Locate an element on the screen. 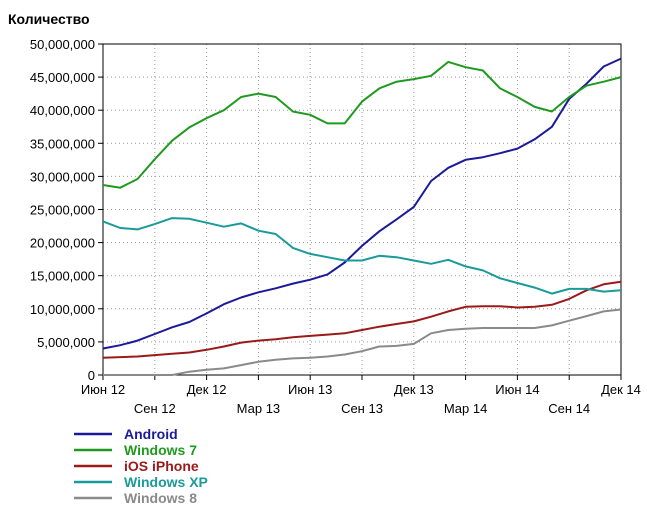 The image size is (647, 515). x-tick-label: Дек 13 is located at coordinates (414, 389).